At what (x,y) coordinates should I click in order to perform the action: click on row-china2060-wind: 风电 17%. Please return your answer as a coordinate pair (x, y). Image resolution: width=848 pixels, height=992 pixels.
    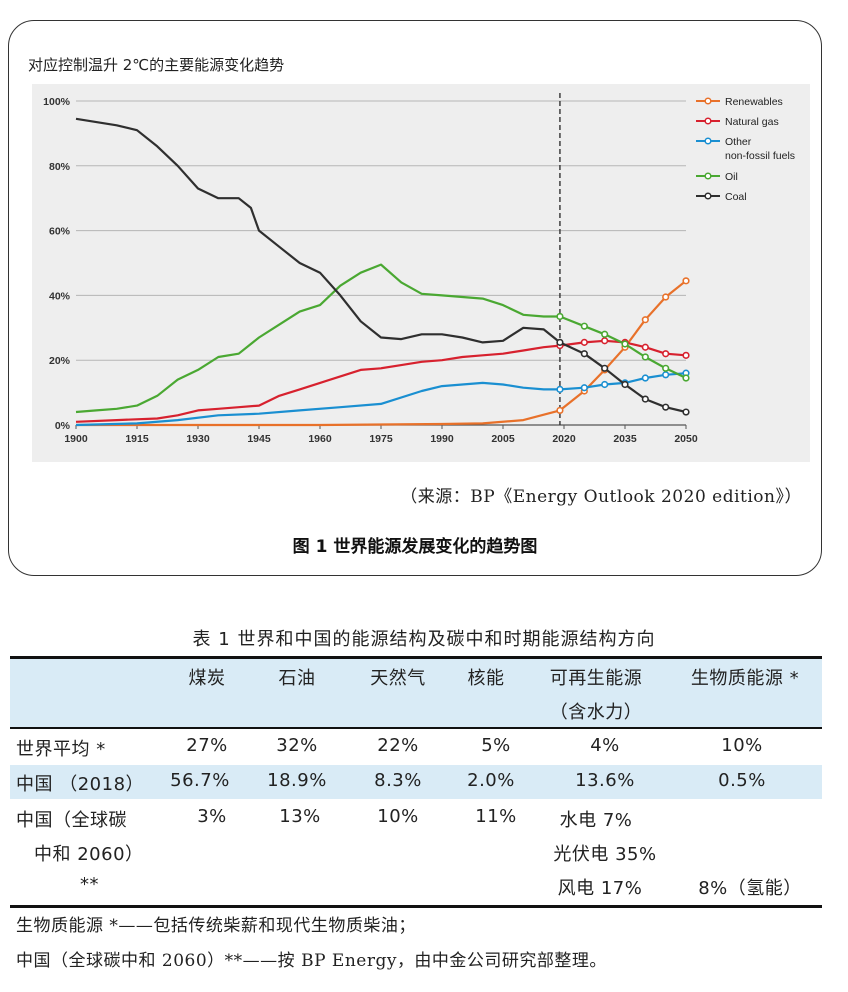
    Looking at the image, I should click on (600, 888).